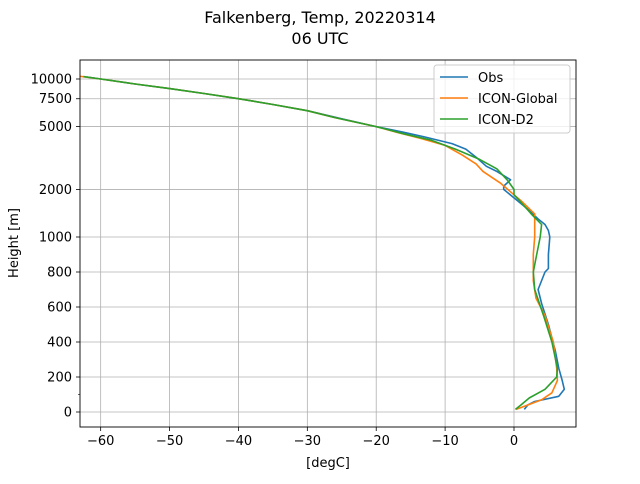 This screenshot has width=640, height=484. I want to click on y-axis-label: Height [m], so click(14, 243).